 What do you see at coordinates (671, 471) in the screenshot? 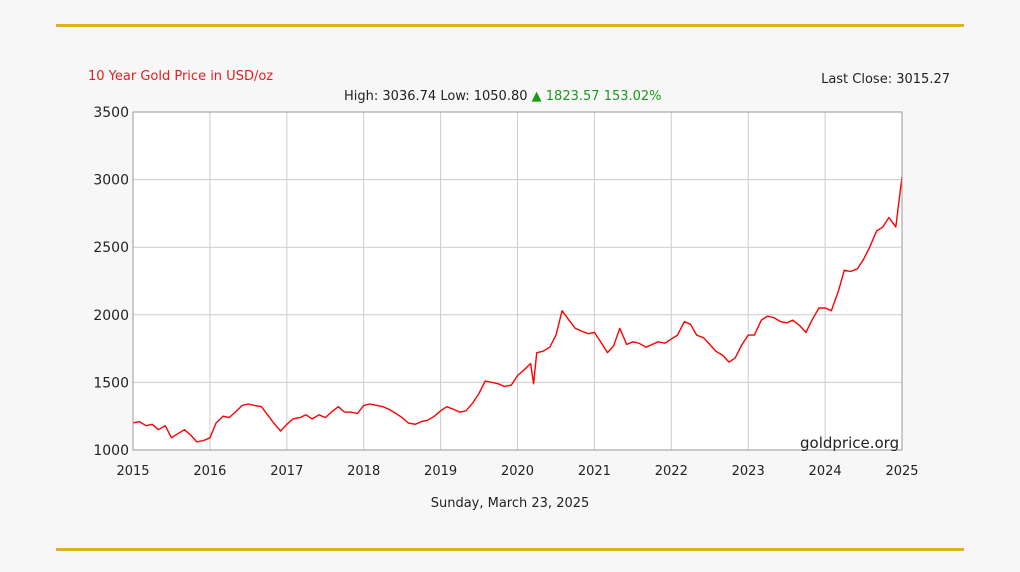
I see `x-tick-label: 2022` at bounding box center [671, 471].